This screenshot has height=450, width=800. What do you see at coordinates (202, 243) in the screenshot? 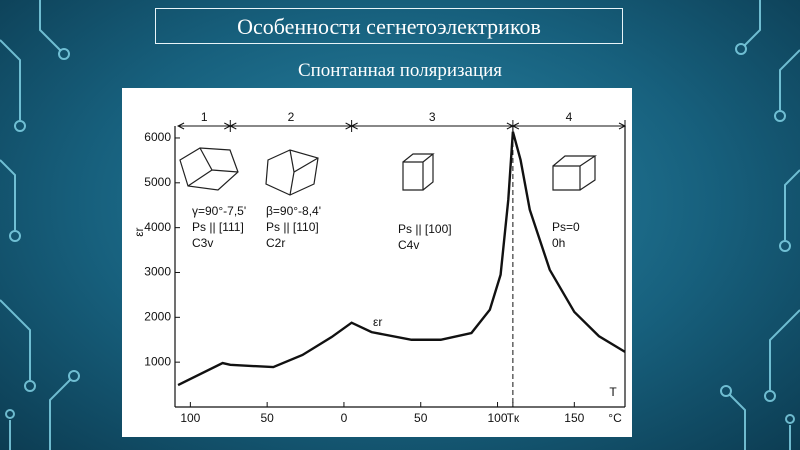
I see `annotation-line: C3v` at bounding box center [202, 243].